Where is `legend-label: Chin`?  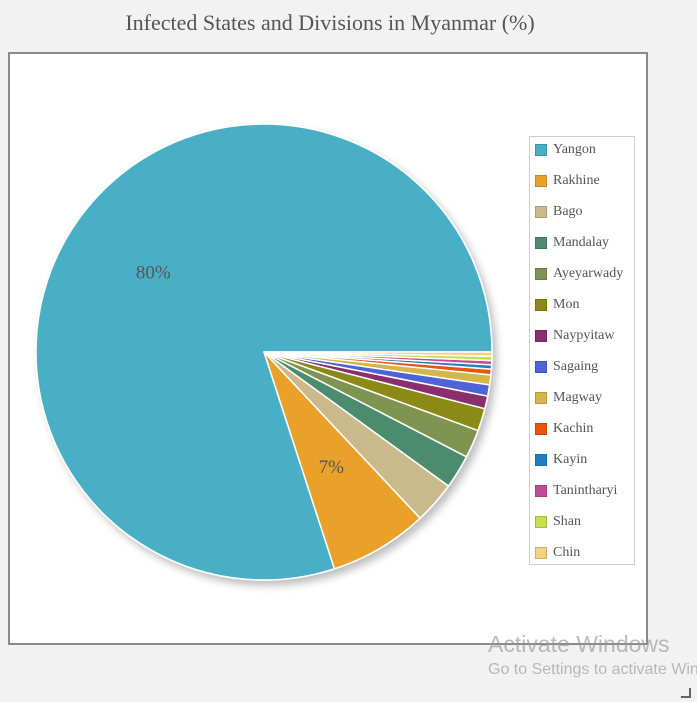 legend-label: Chin is located at coordinates (567, 552).